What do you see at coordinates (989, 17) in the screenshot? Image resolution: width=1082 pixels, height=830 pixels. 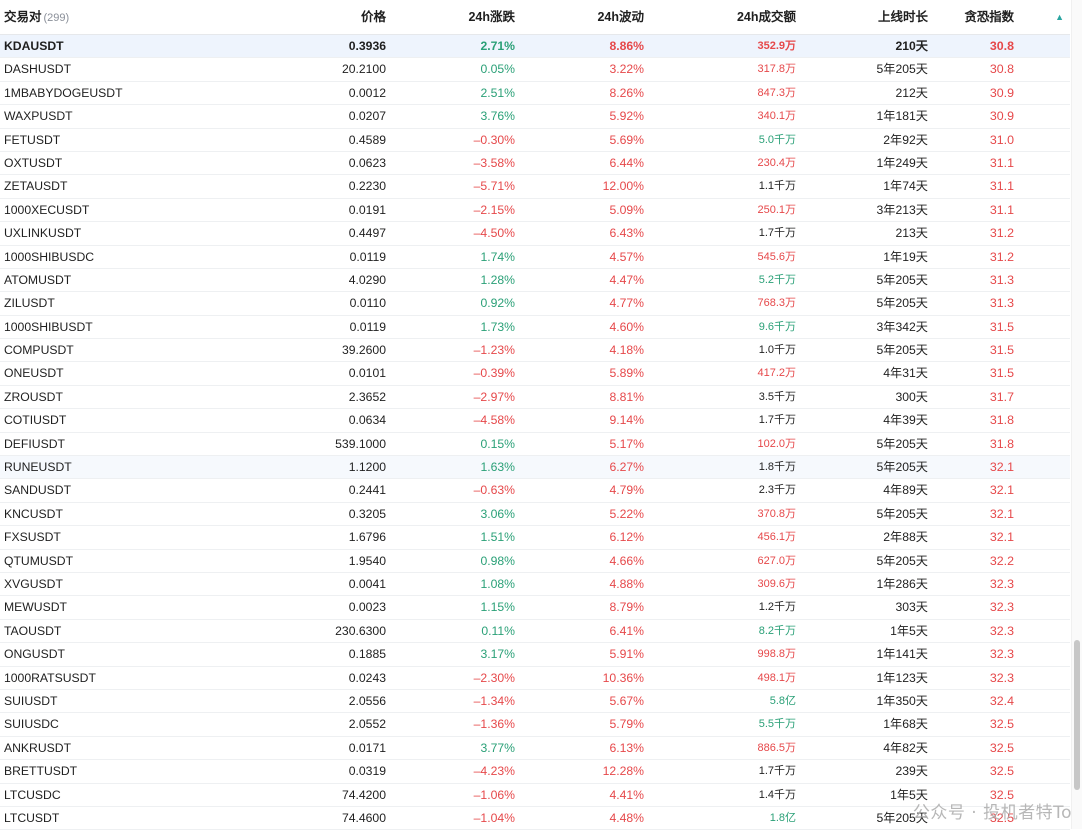 I see `column-header-fear-greed: 贪恐指数` at bounding box center [989, 17].